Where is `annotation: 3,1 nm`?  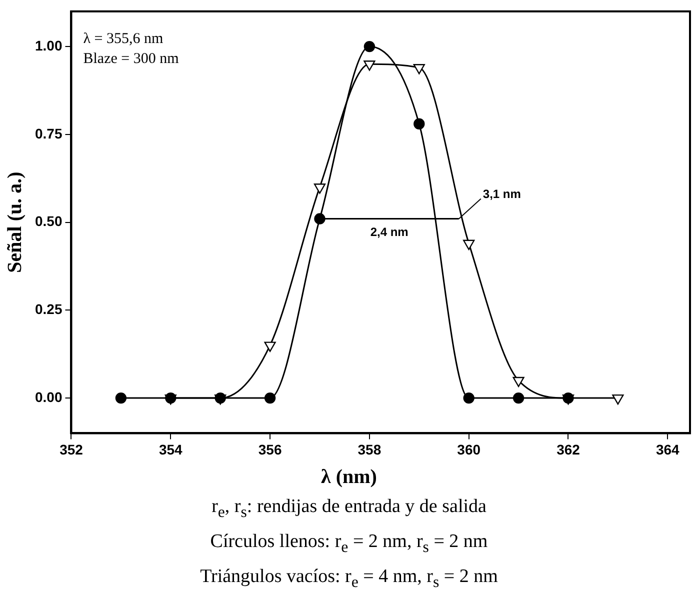 annotation: 3,1 nm is located at coordinates (501, 194).